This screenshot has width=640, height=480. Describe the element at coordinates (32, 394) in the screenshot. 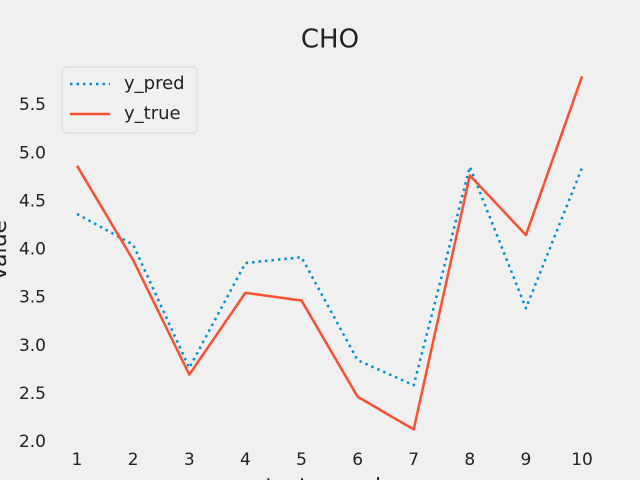

I see `y-tick-label: 2.5` at that location.